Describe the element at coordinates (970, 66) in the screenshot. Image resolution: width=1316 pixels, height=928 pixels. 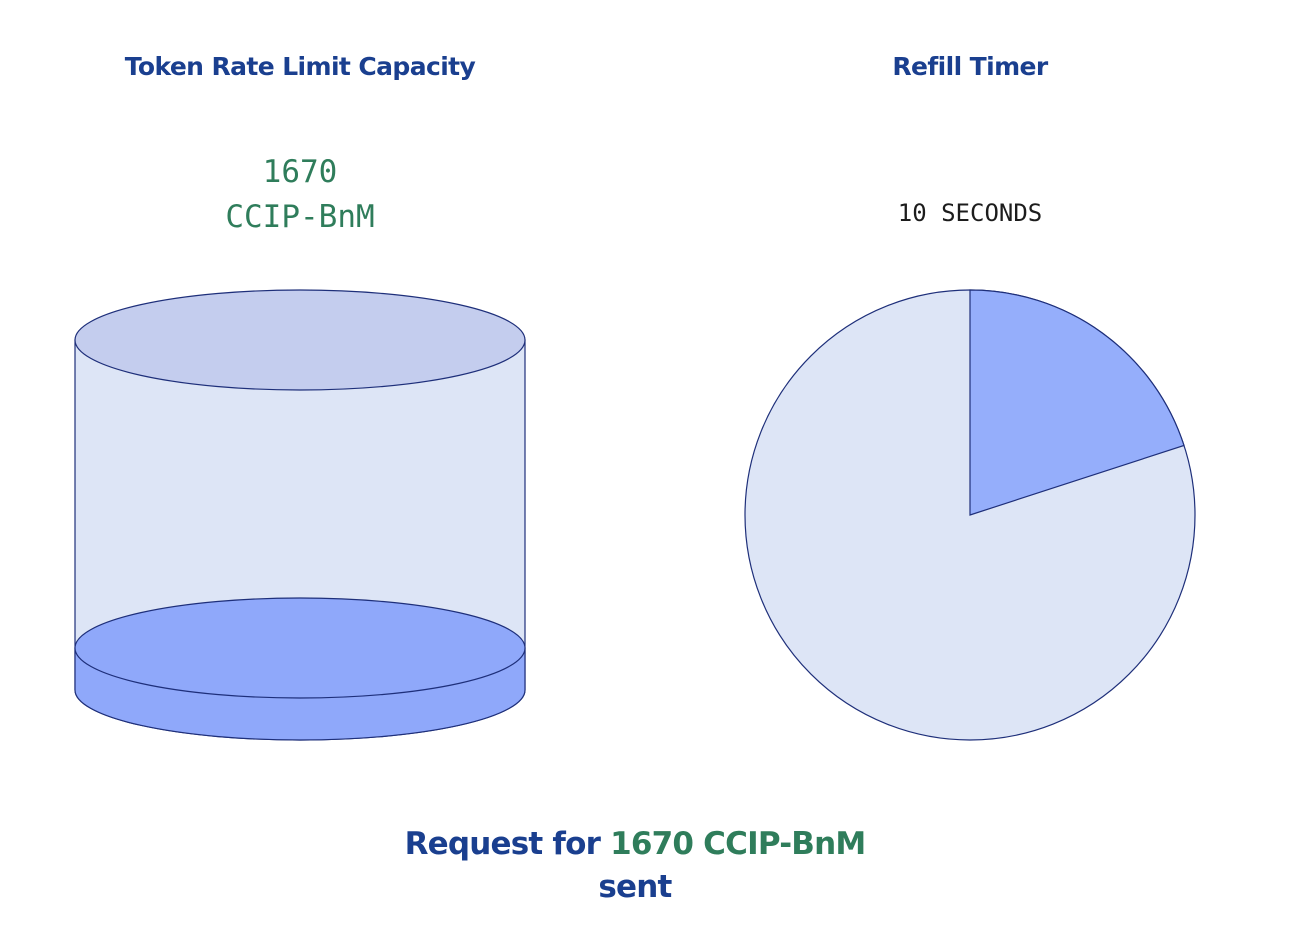
I see `refill-timer-title: Refill Timer` at that location.